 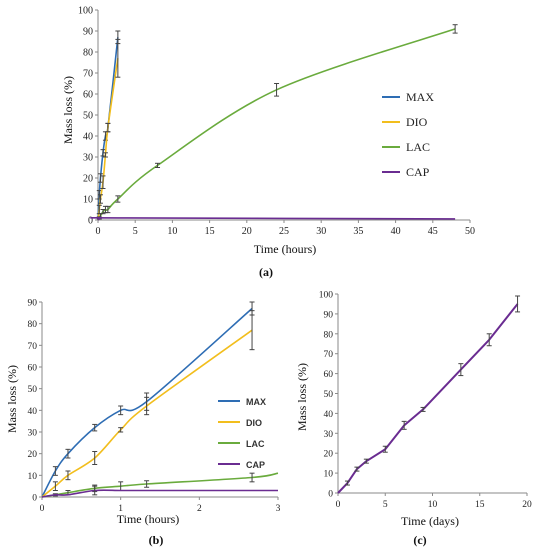 What do you see at coordinates (428, 398) in the screenshot?
I see `chart-c-series-cap-line` at bounding box center [428, 398].